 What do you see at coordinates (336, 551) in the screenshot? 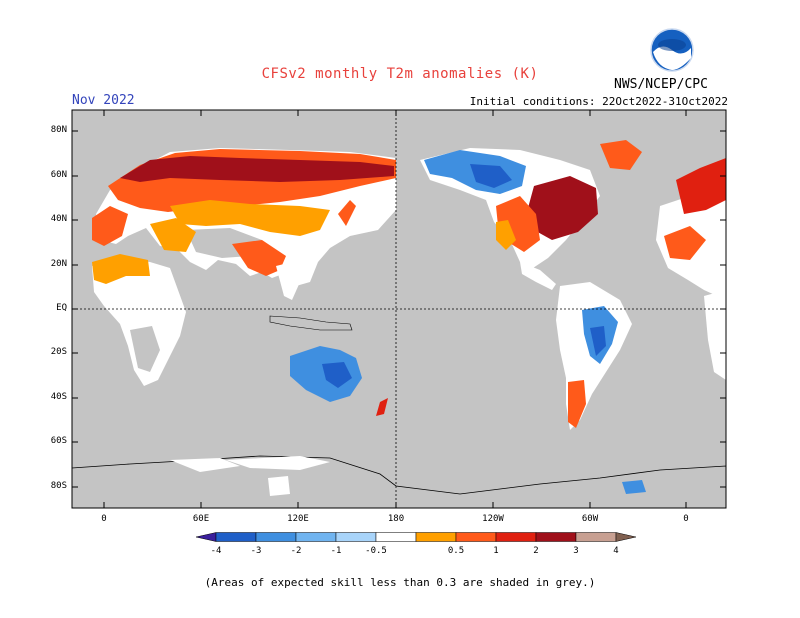
I see `colorbar-label: -1` at bounding box center [336, 551].